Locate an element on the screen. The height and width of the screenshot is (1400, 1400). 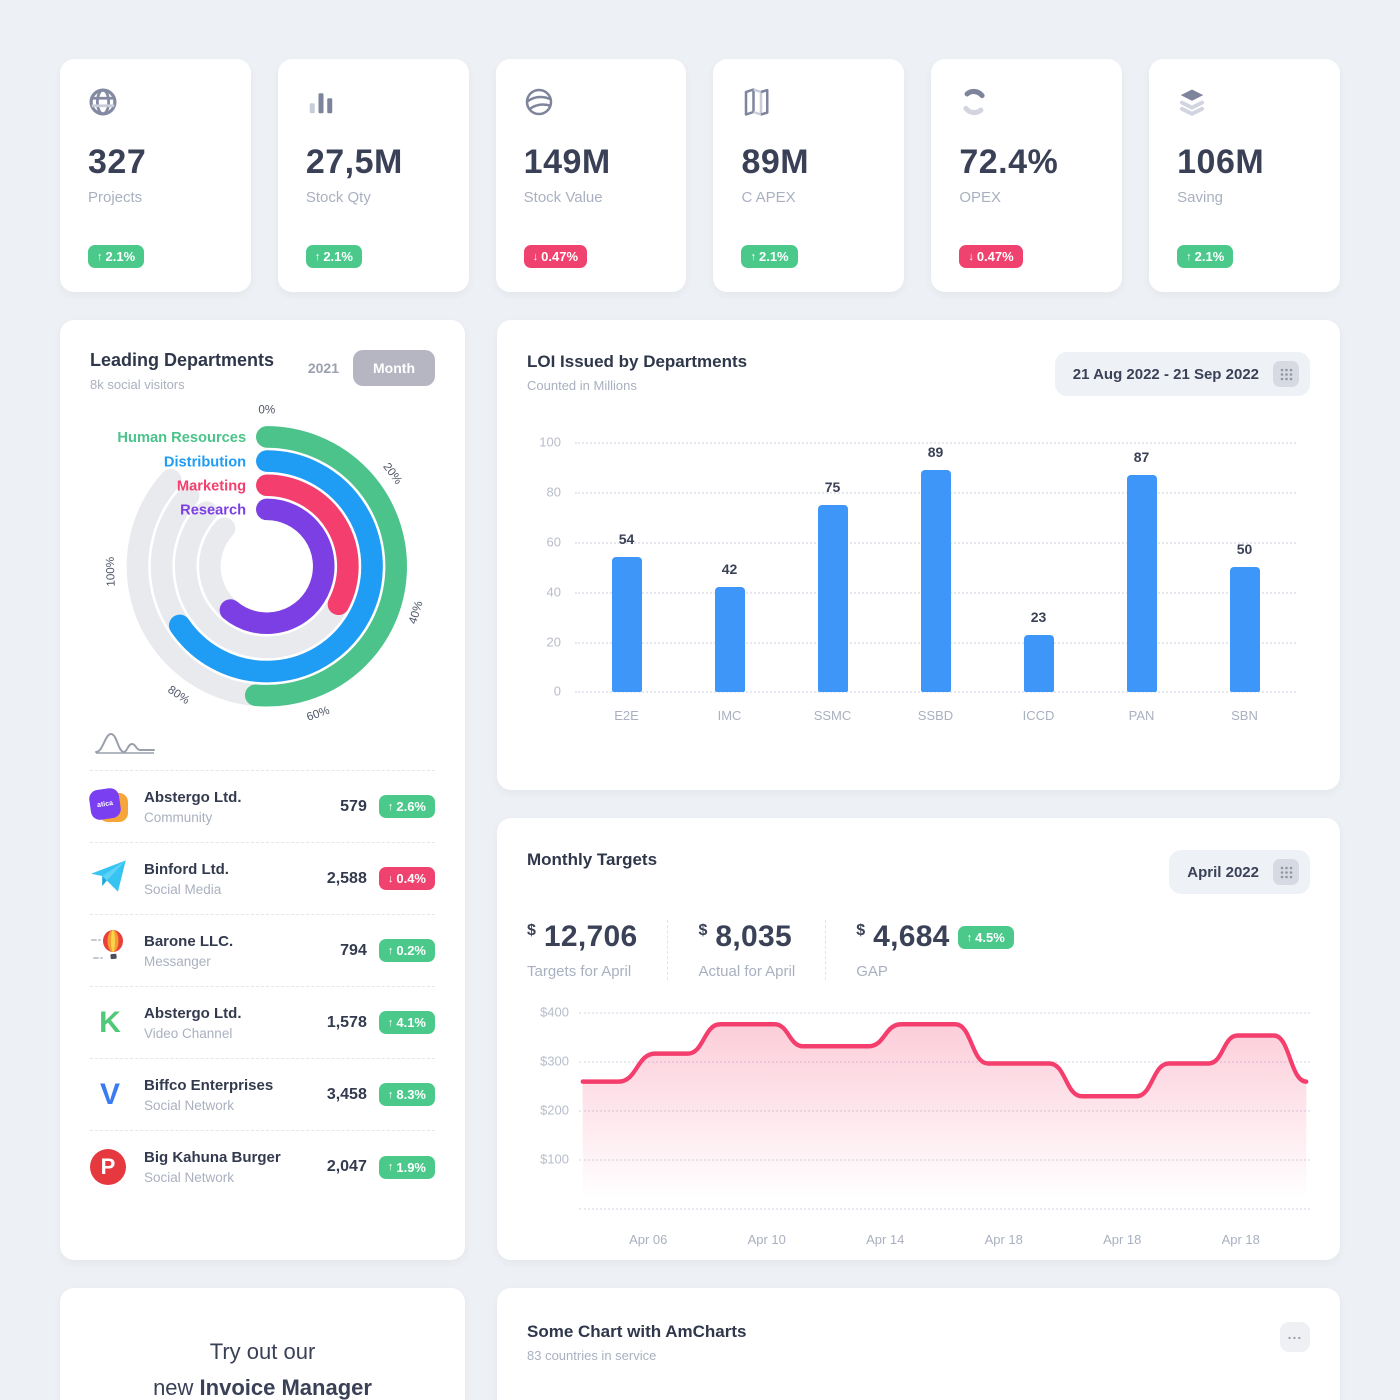
loi-bar-chart: 100 80 60 40 20 0 54 42 75 89 23 87 50 is located at coordinates (911, 567).